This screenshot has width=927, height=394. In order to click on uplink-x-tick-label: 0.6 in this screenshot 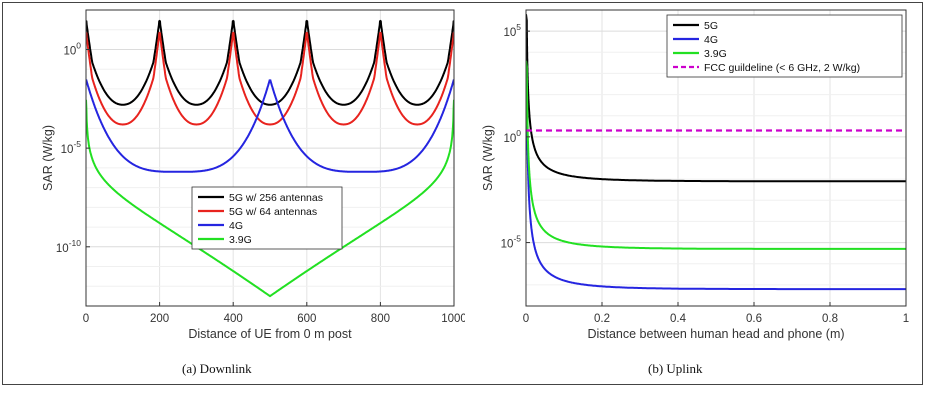, I will do `click(754, 319)`.